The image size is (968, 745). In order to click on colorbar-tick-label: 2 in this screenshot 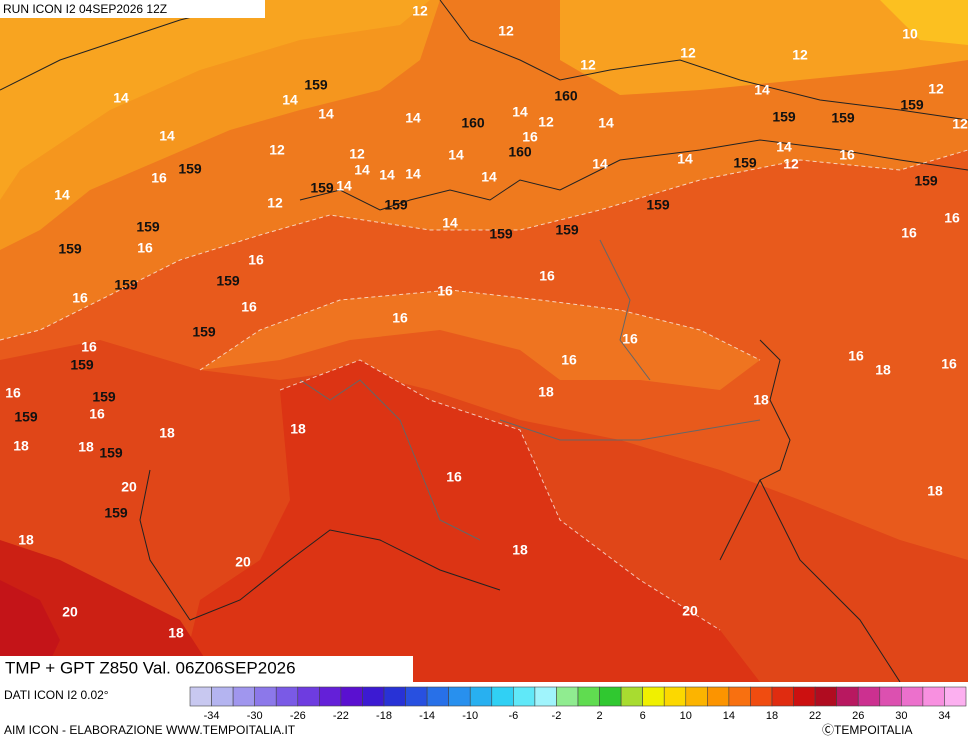, I will do `click(599, 716)`.